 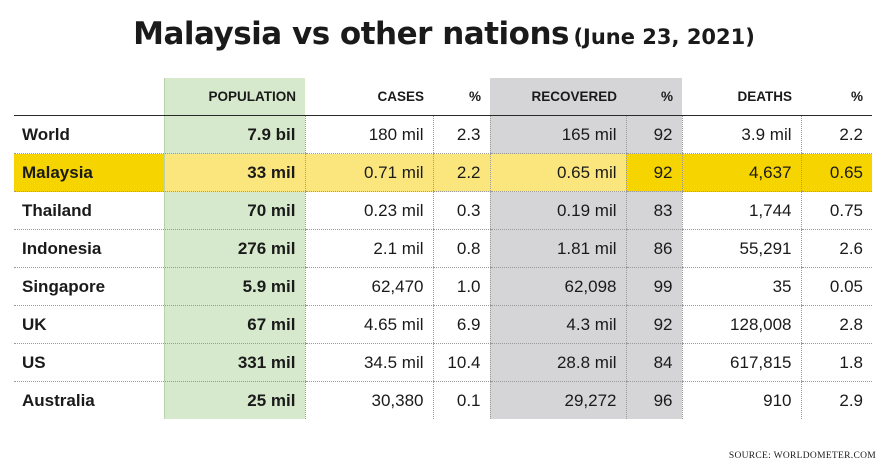 I want to click on cell-deaths-pct: 1.8, so click(x=836, y=362).